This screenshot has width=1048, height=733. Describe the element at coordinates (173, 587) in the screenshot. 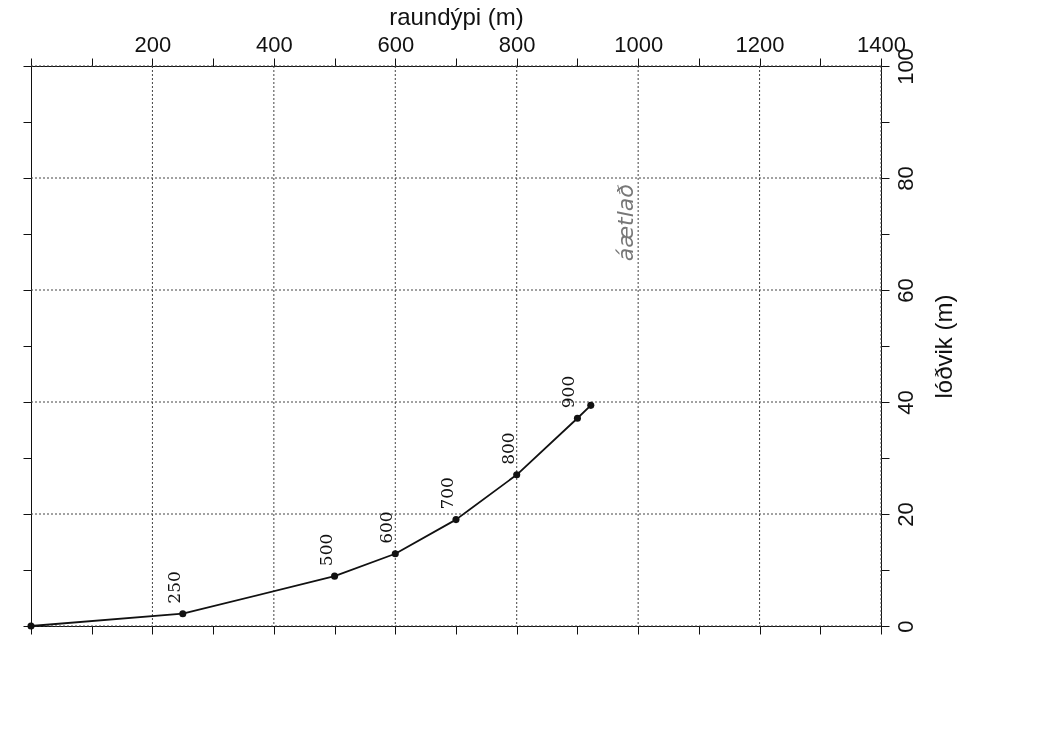

I see `text: 250` at that location.